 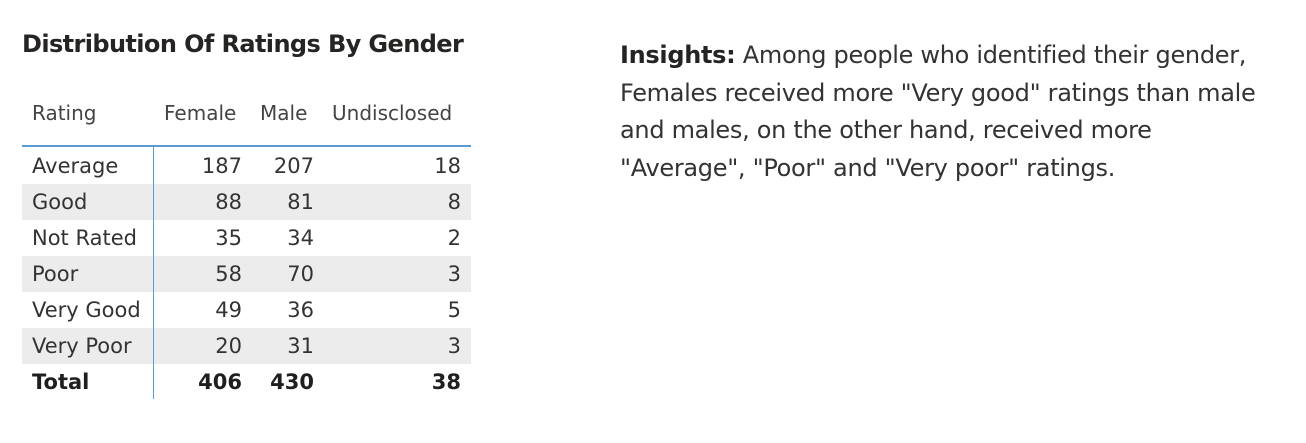 What do you see at coordinates (84, 238) in the screenshot?
I see `row-label: Not Rated` at bounding box center [84, 238].